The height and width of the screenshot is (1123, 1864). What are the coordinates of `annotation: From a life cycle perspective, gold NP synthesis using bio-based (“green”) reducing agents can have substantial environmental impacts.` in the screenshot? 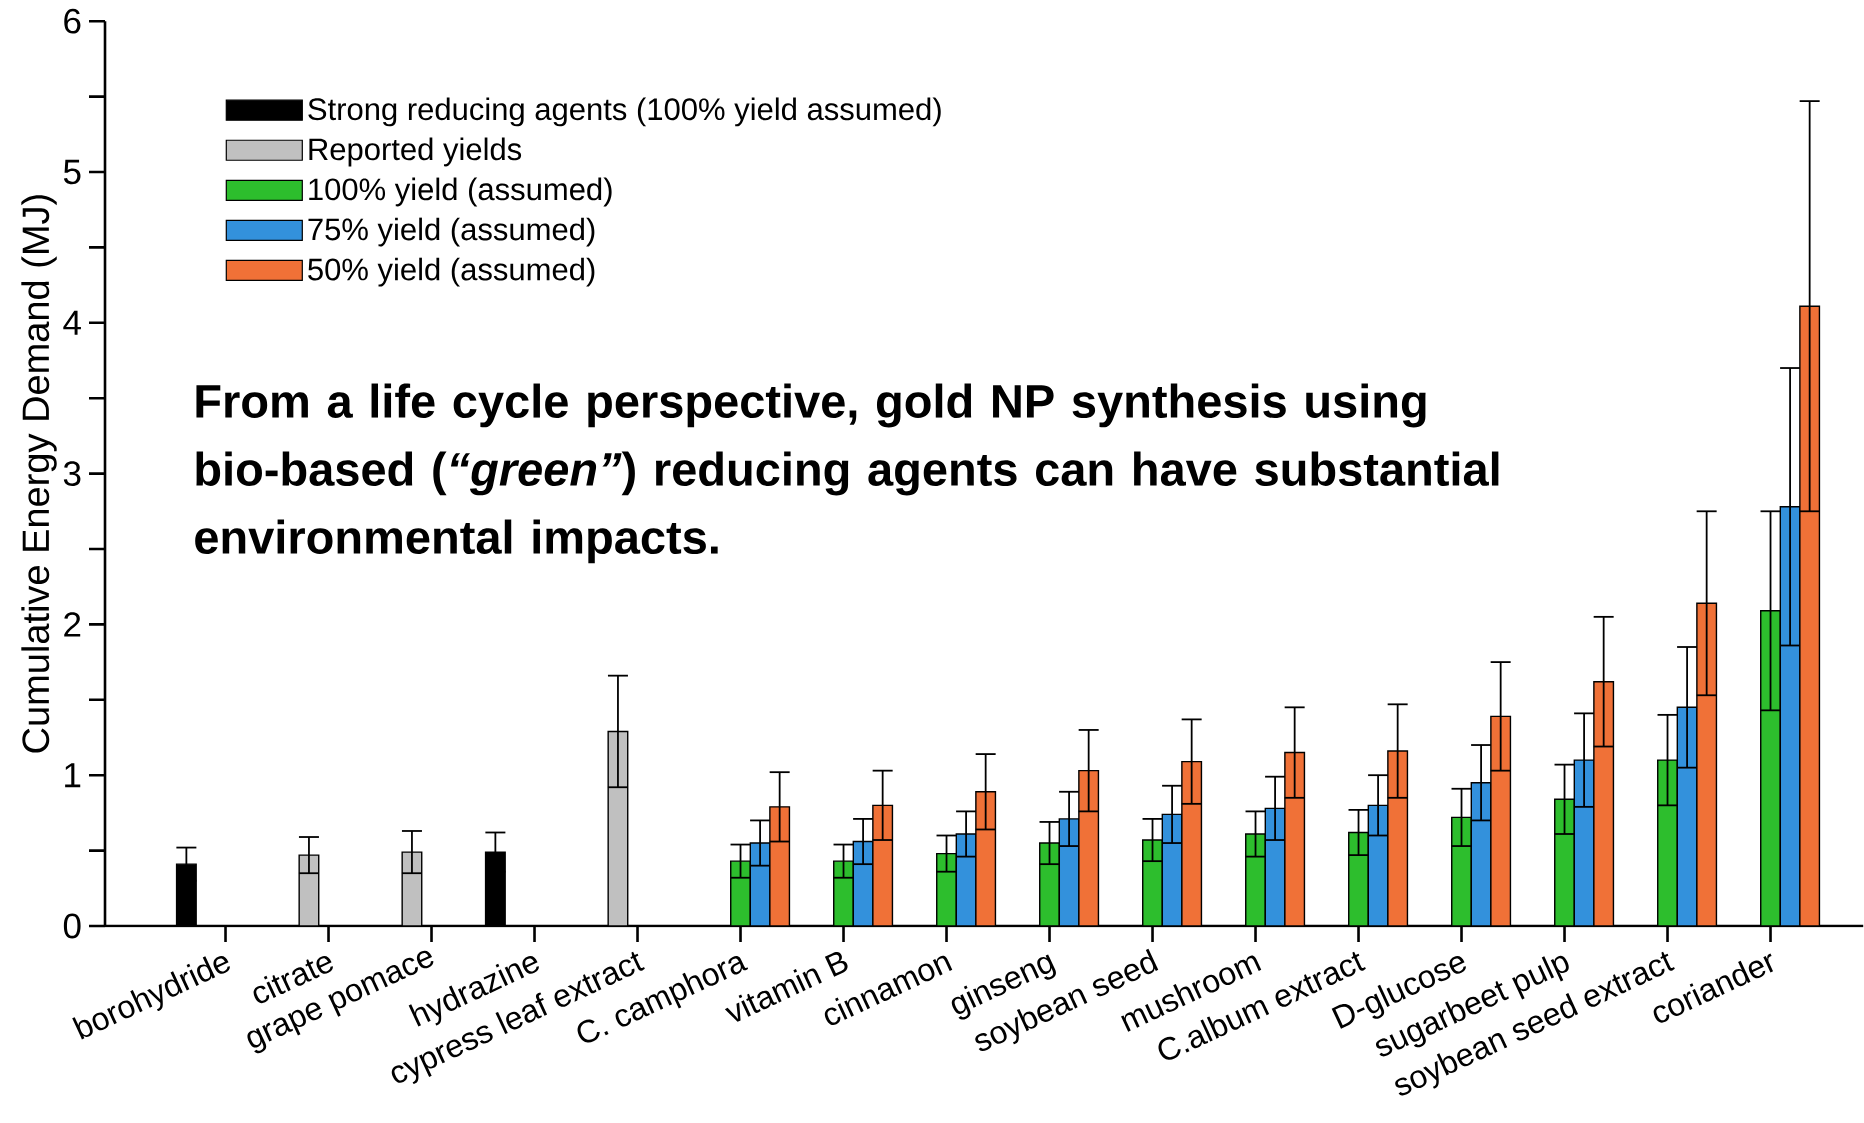 It's located at (847, 473).